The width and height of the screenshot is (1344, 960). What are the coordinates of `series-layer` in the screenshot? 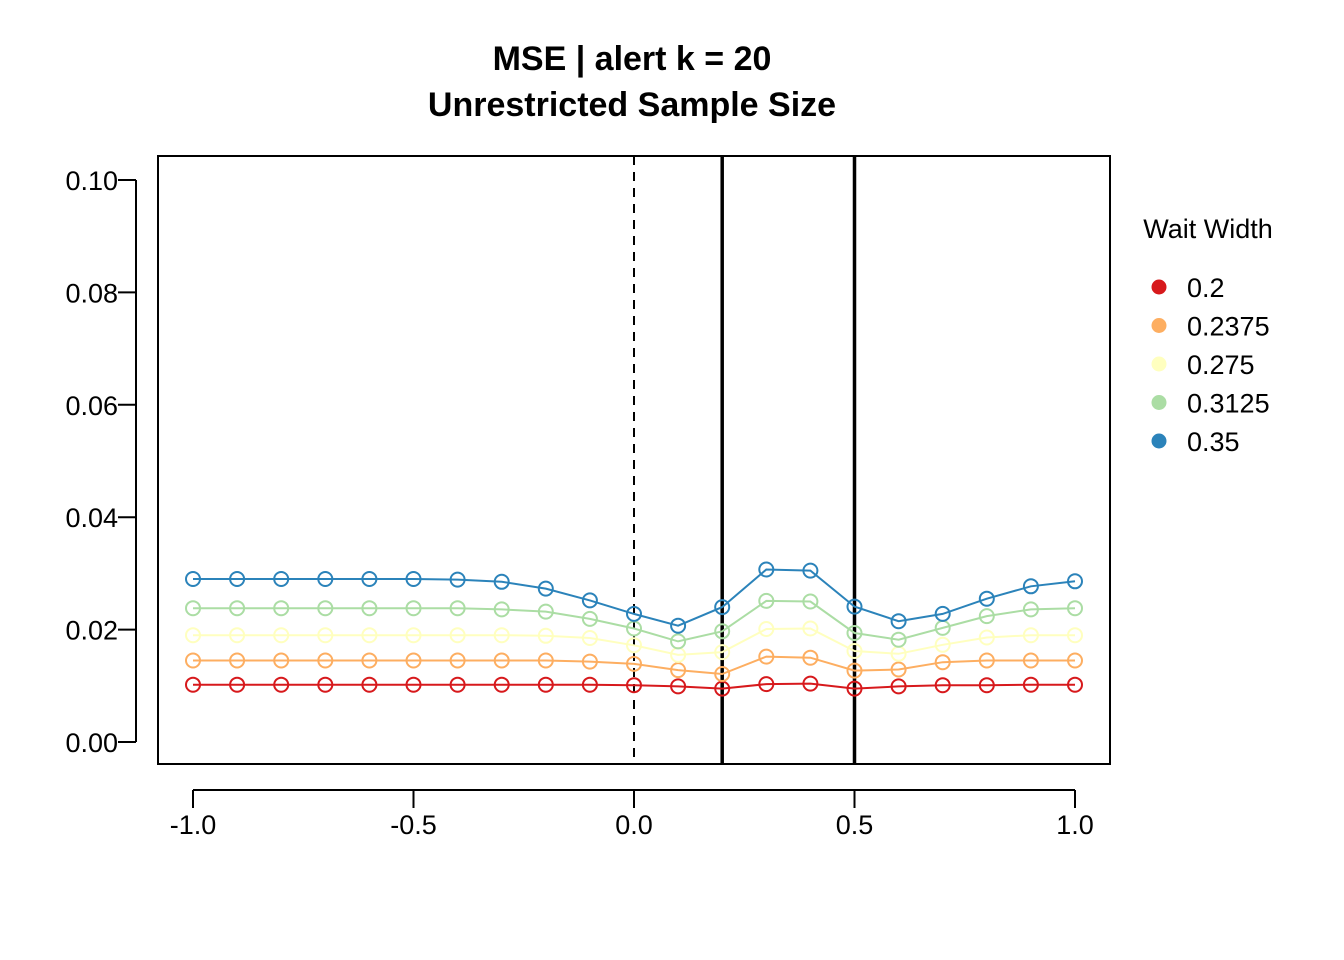 It's located at (634, 629).